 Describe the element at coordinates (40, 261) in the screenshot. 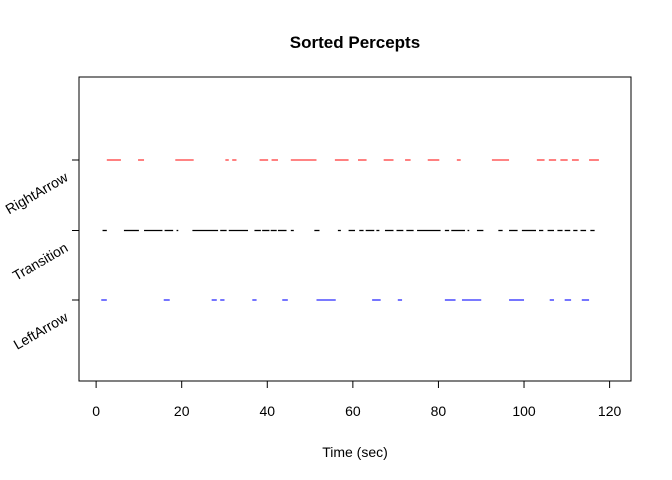

I see `y-tick-label: Transition` at that location.